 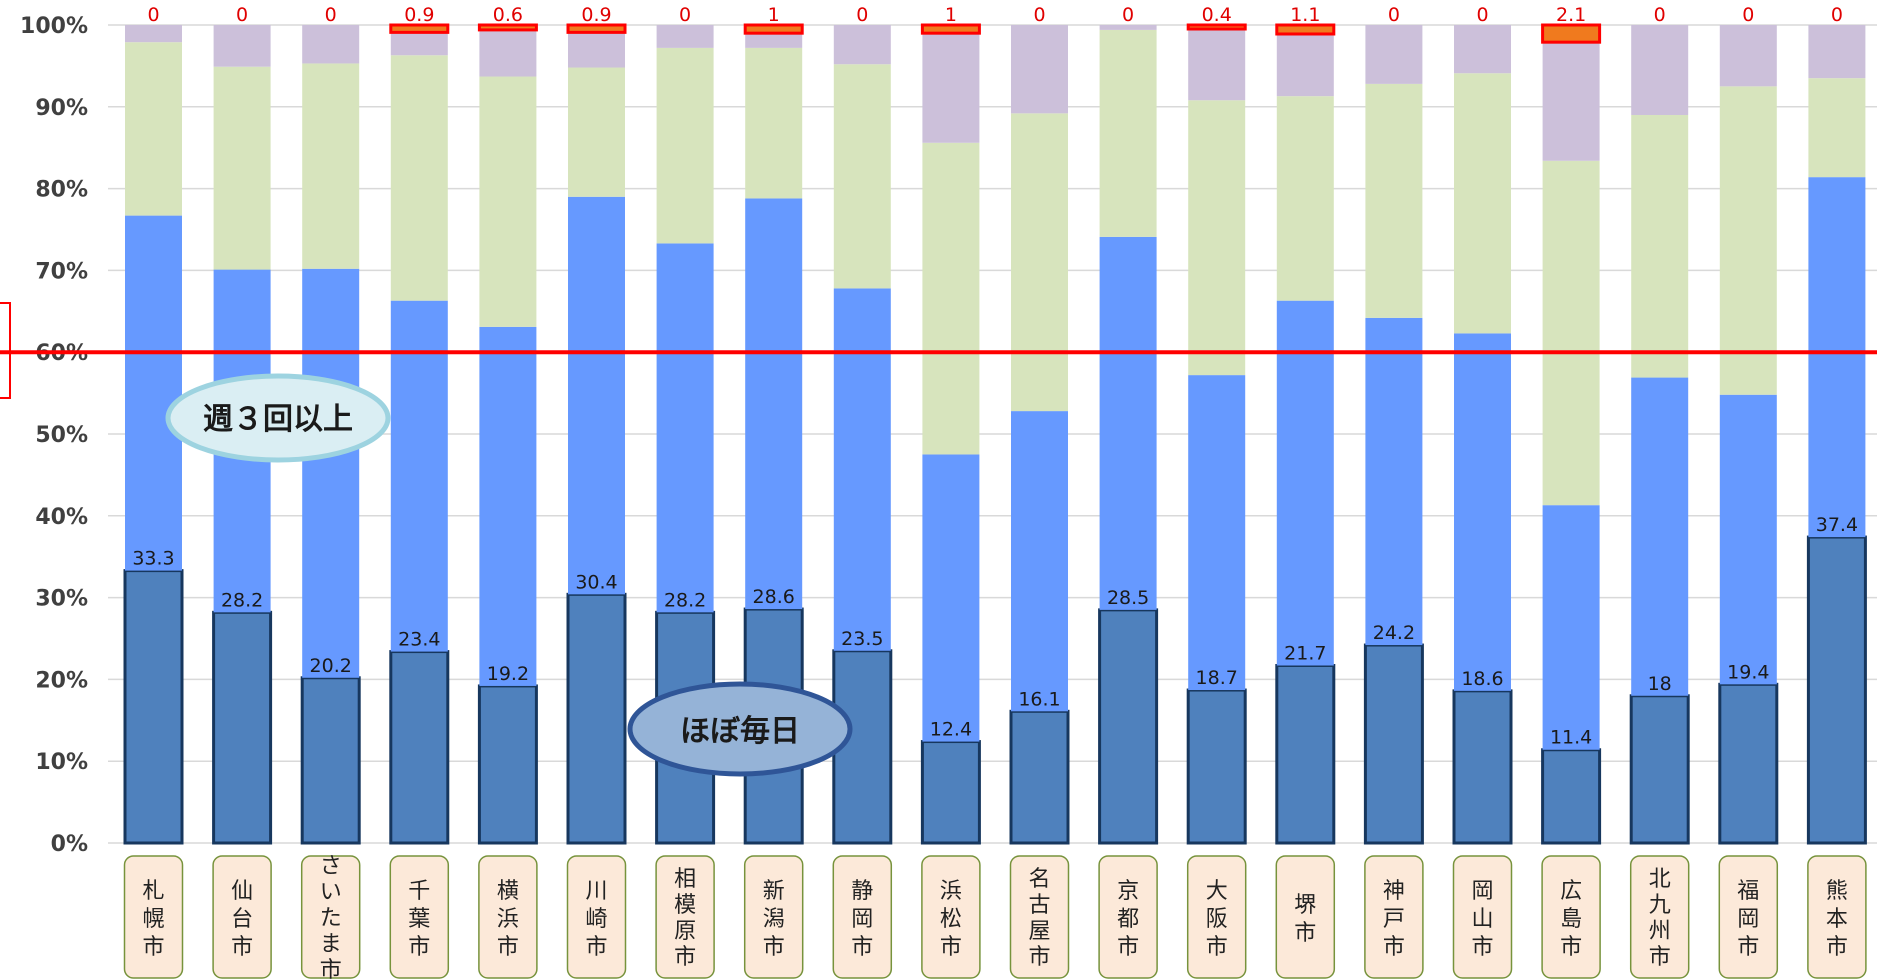 What do you see at coordinates (951, 730) in the screenshot?
I see `data-label-daily: 12.4` at bounding box center [951, 730].